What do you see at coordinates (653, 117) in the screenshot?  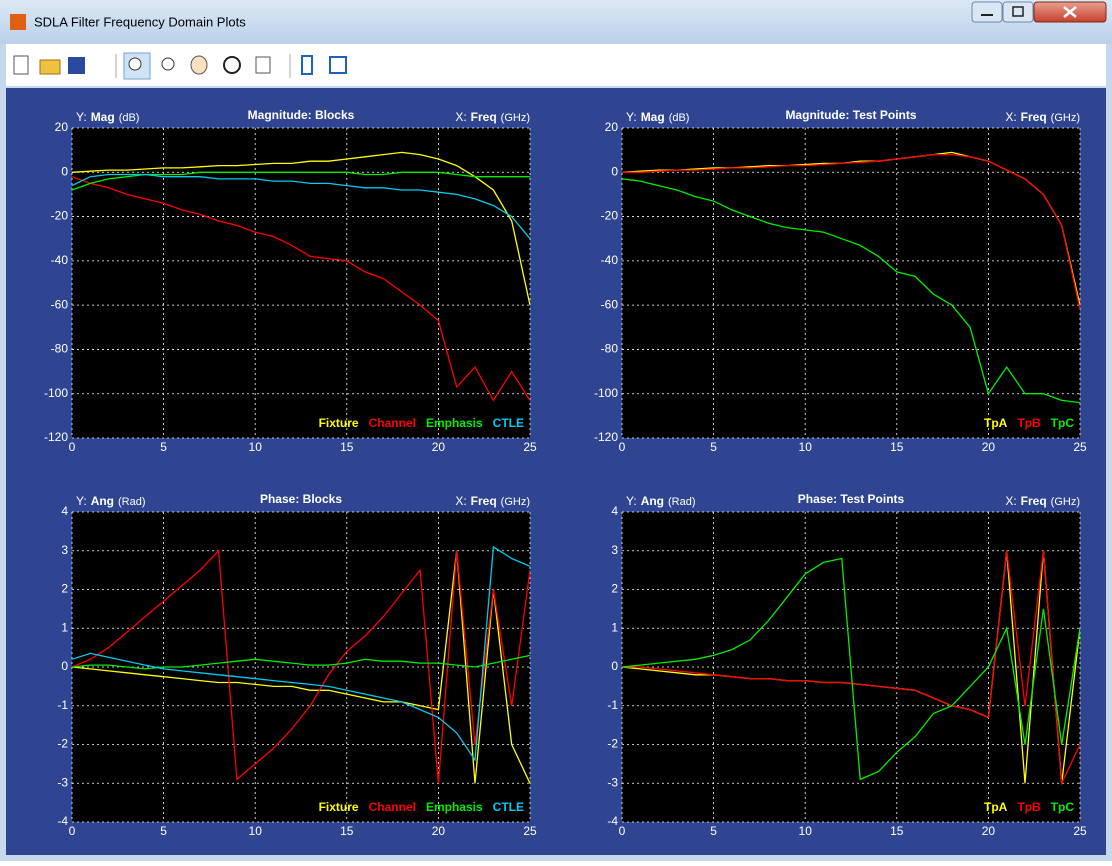 I see `ylabel-name: Mag` at bounding box center [653, 117].